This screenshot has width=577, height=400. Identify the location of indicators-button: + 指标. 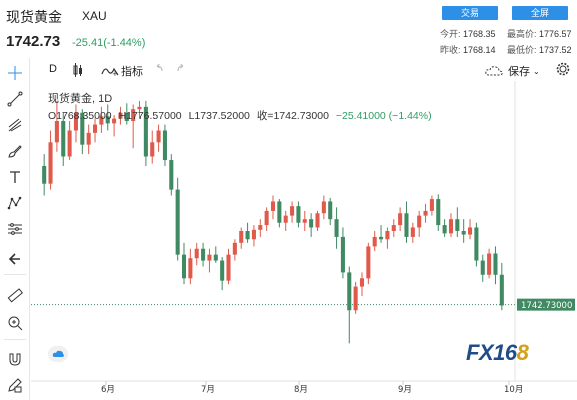
(122, 71).